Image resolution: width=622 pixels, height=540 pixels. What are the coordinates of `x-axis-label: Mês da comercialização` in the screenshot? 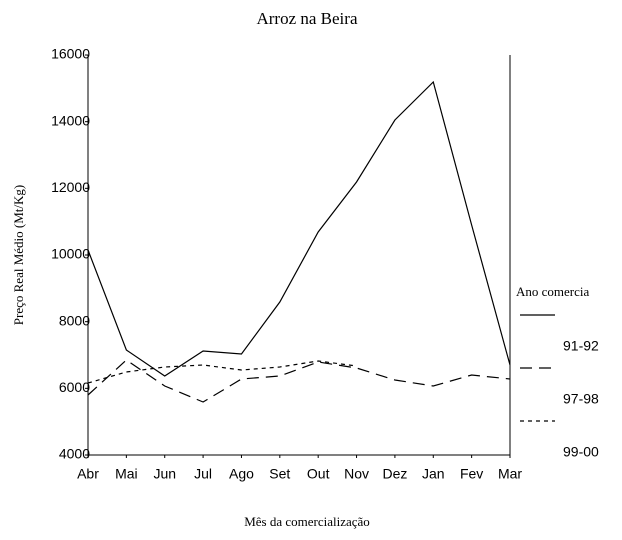 It's located at (307, 521).